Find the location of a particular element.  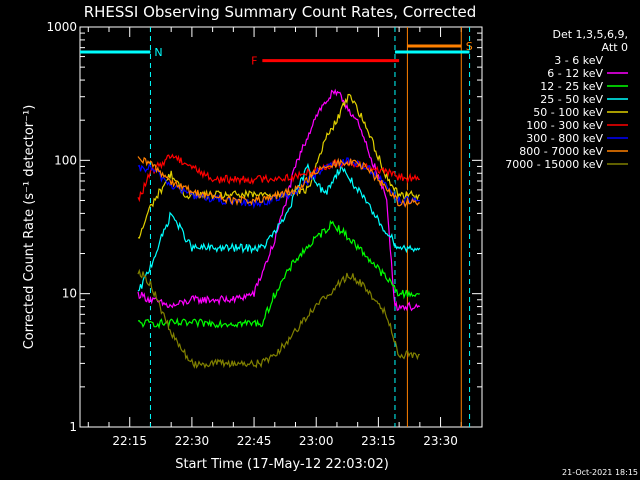

x-axis-label: Start Time (17-May-12 22:03:02) is located at coordinates (282, 464).